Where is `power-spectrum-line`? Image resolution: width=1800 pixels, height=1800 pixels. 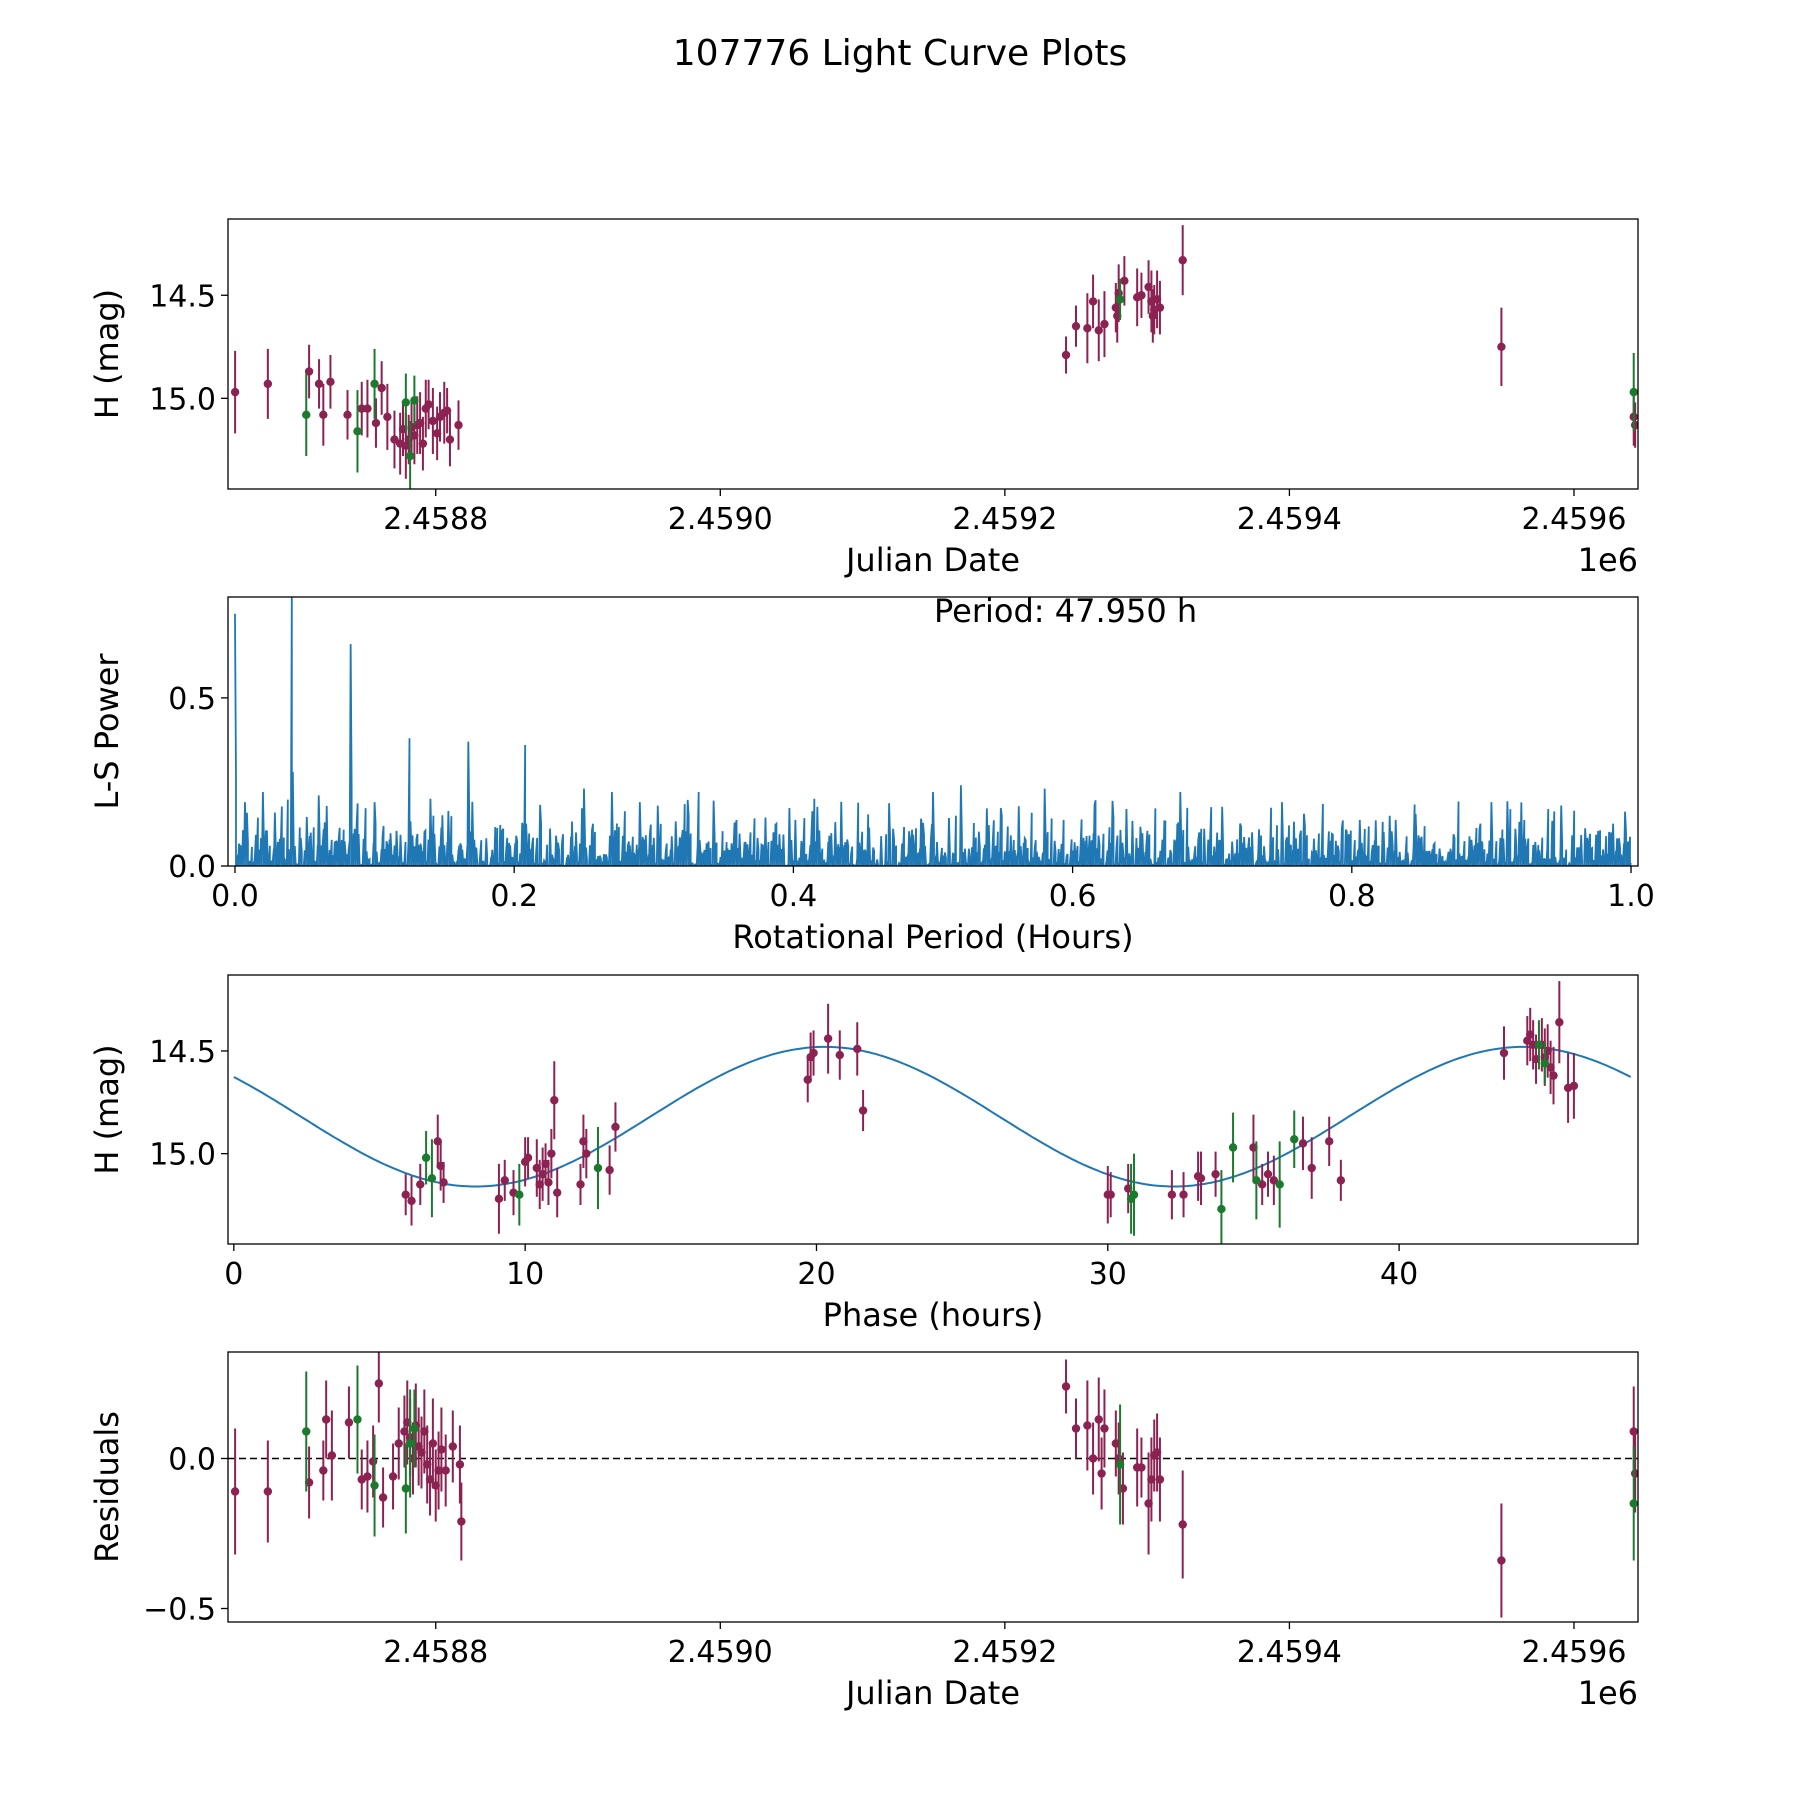 power-spectrum-line is located at coordinates (933, 731).